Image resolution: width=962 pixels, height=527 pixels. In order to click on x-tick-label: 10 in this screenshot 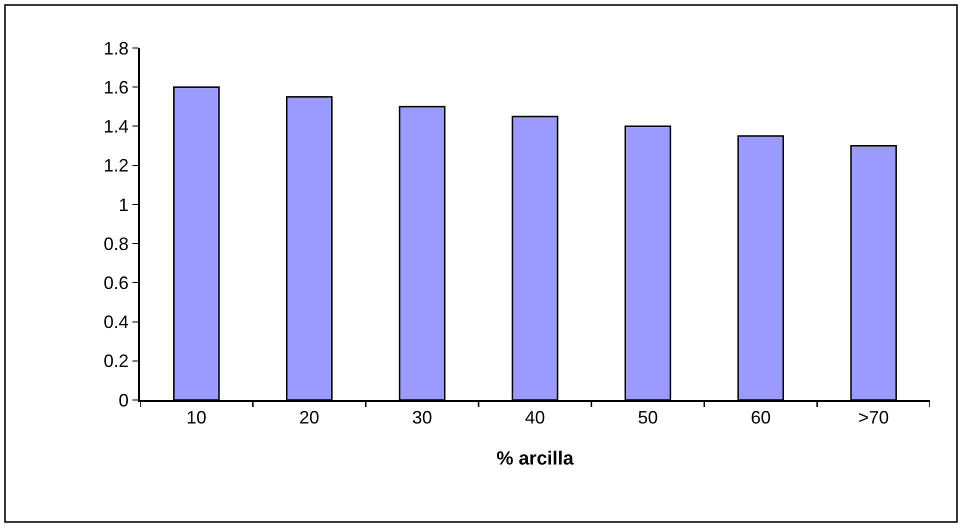, I will do `click(196, 417)`.